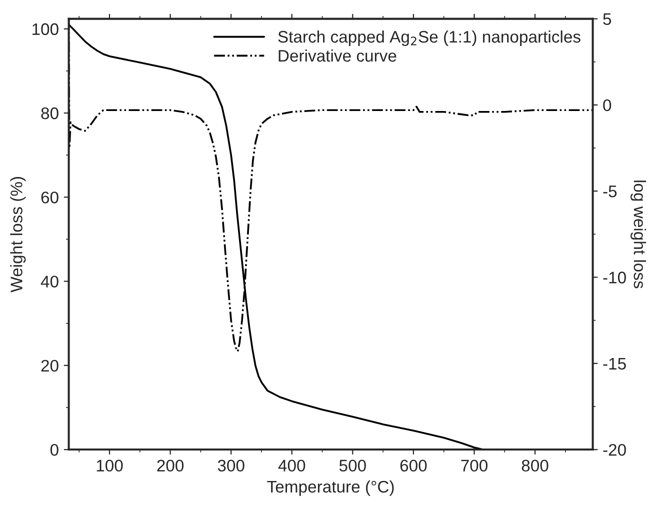  I want to click on y-tick-label: 80, so click(49, 113).